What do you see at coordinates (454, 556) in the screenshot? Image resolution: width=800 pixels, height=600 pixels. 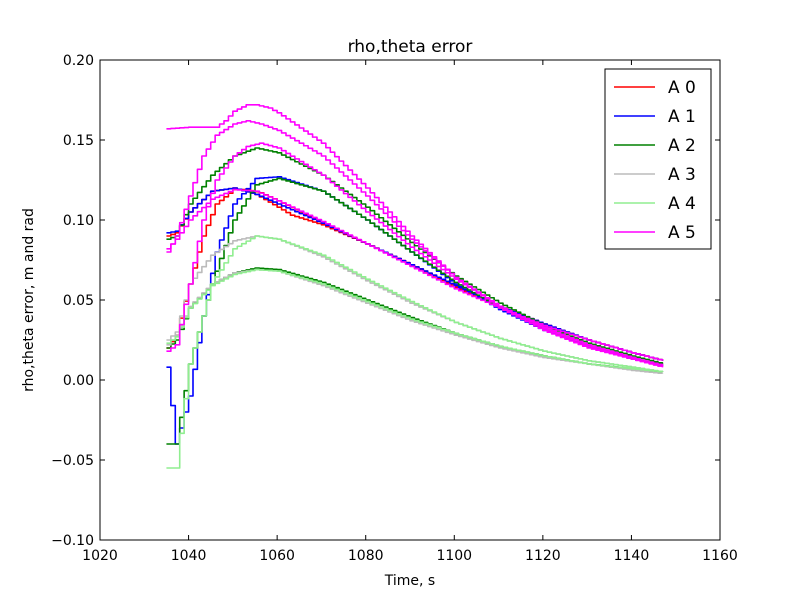 I see `x-tick-label: 1100` at bounding box center [454, 556].